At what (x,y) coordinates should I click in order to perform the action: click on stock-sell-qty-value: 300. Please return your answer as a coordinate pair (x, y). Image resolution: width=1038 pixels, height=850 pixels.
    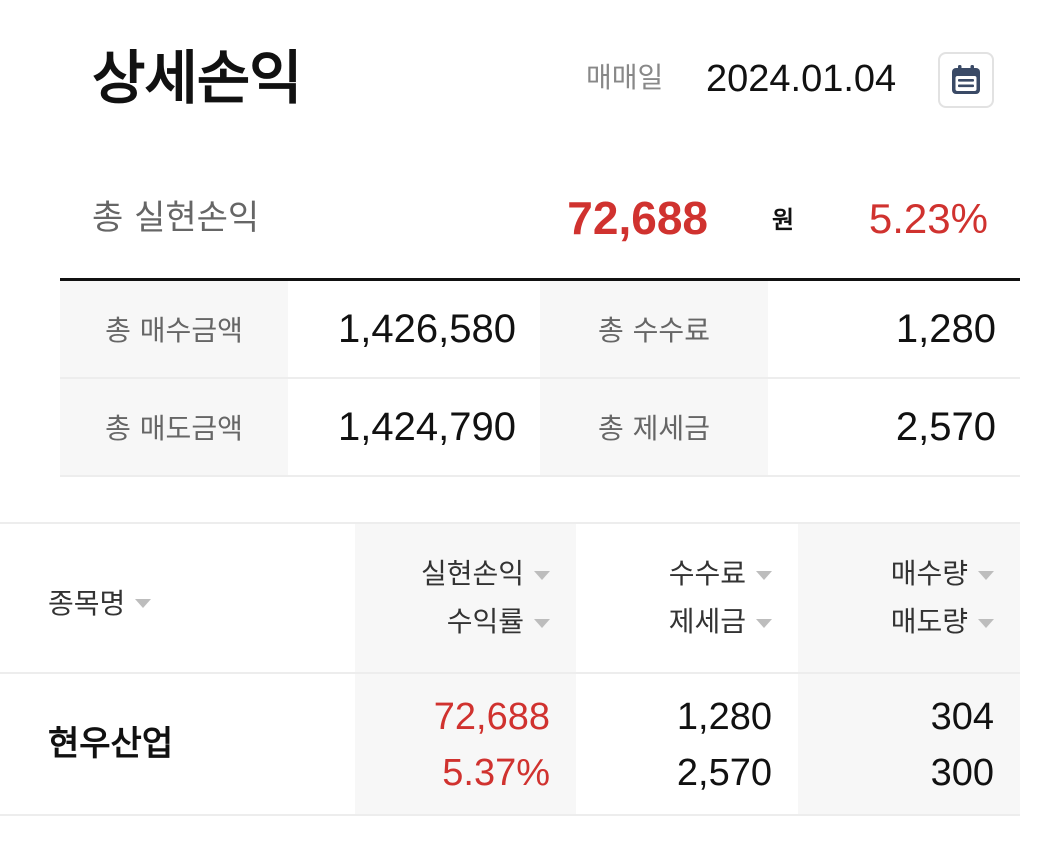
    Looking at the image, I should click on (962, 773).